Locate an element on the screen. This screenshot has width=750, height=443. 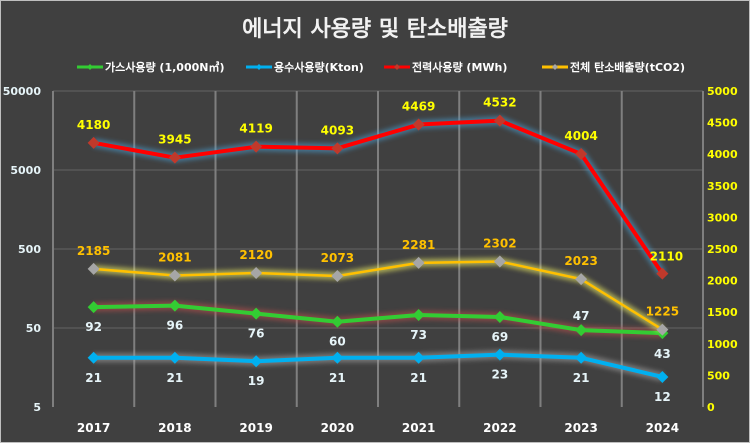
legend-item: 용수사용량(Kton) is located at coordinates (305, 67).